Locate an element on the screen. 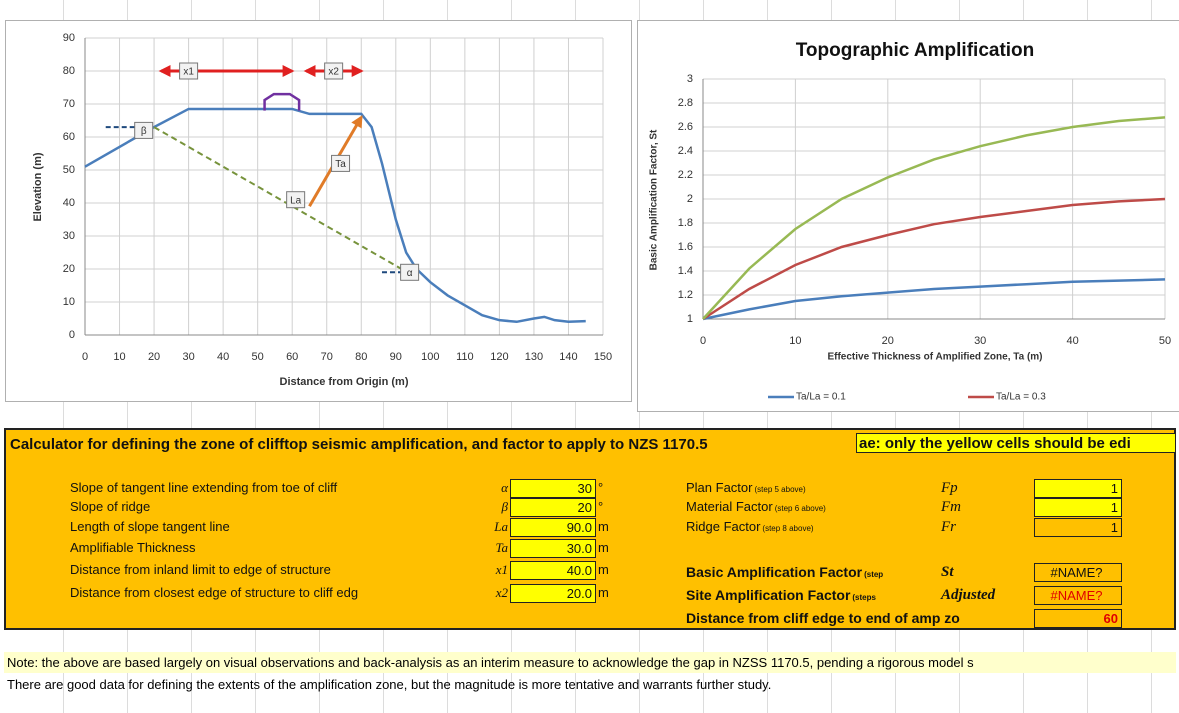 This screenshot has height=713, width=1179. row-unit: ° is located at coordinates (601, 487).